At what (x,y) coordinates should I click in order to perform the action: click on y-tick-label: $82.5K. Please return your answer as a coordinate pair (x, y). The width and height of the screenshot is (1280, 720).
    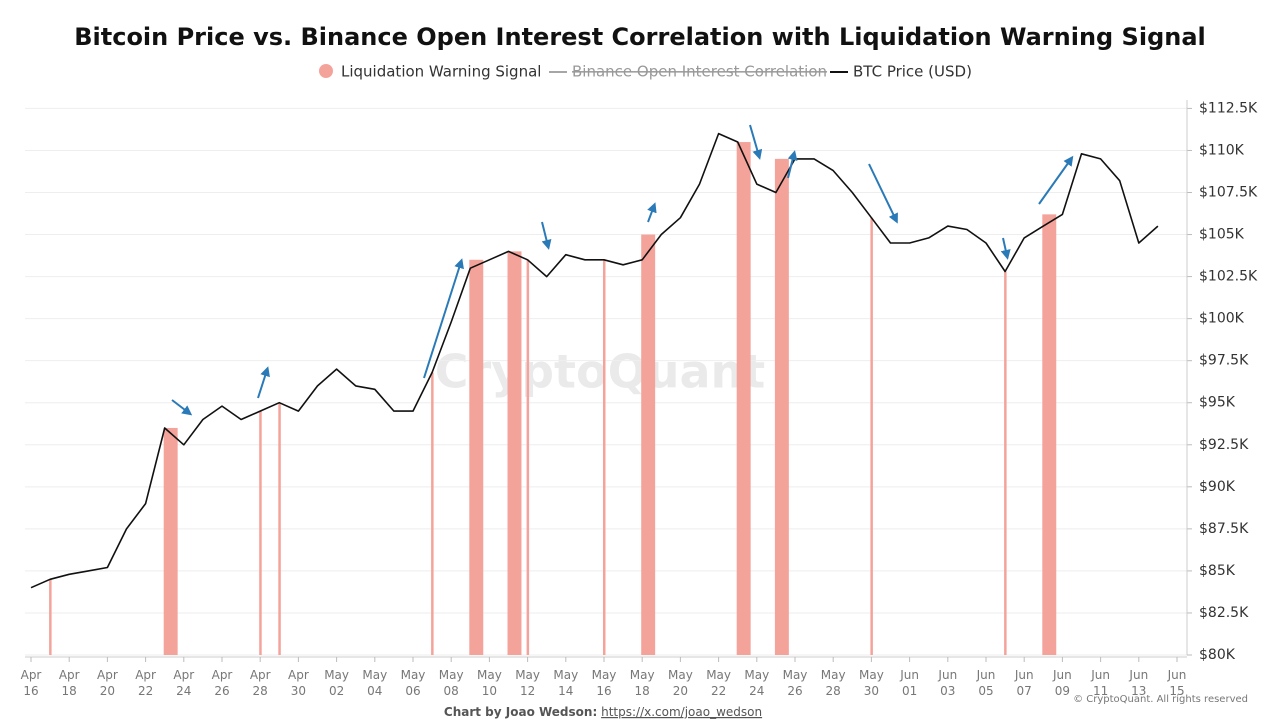
    Looking at the image, I should click on (1224, 613).